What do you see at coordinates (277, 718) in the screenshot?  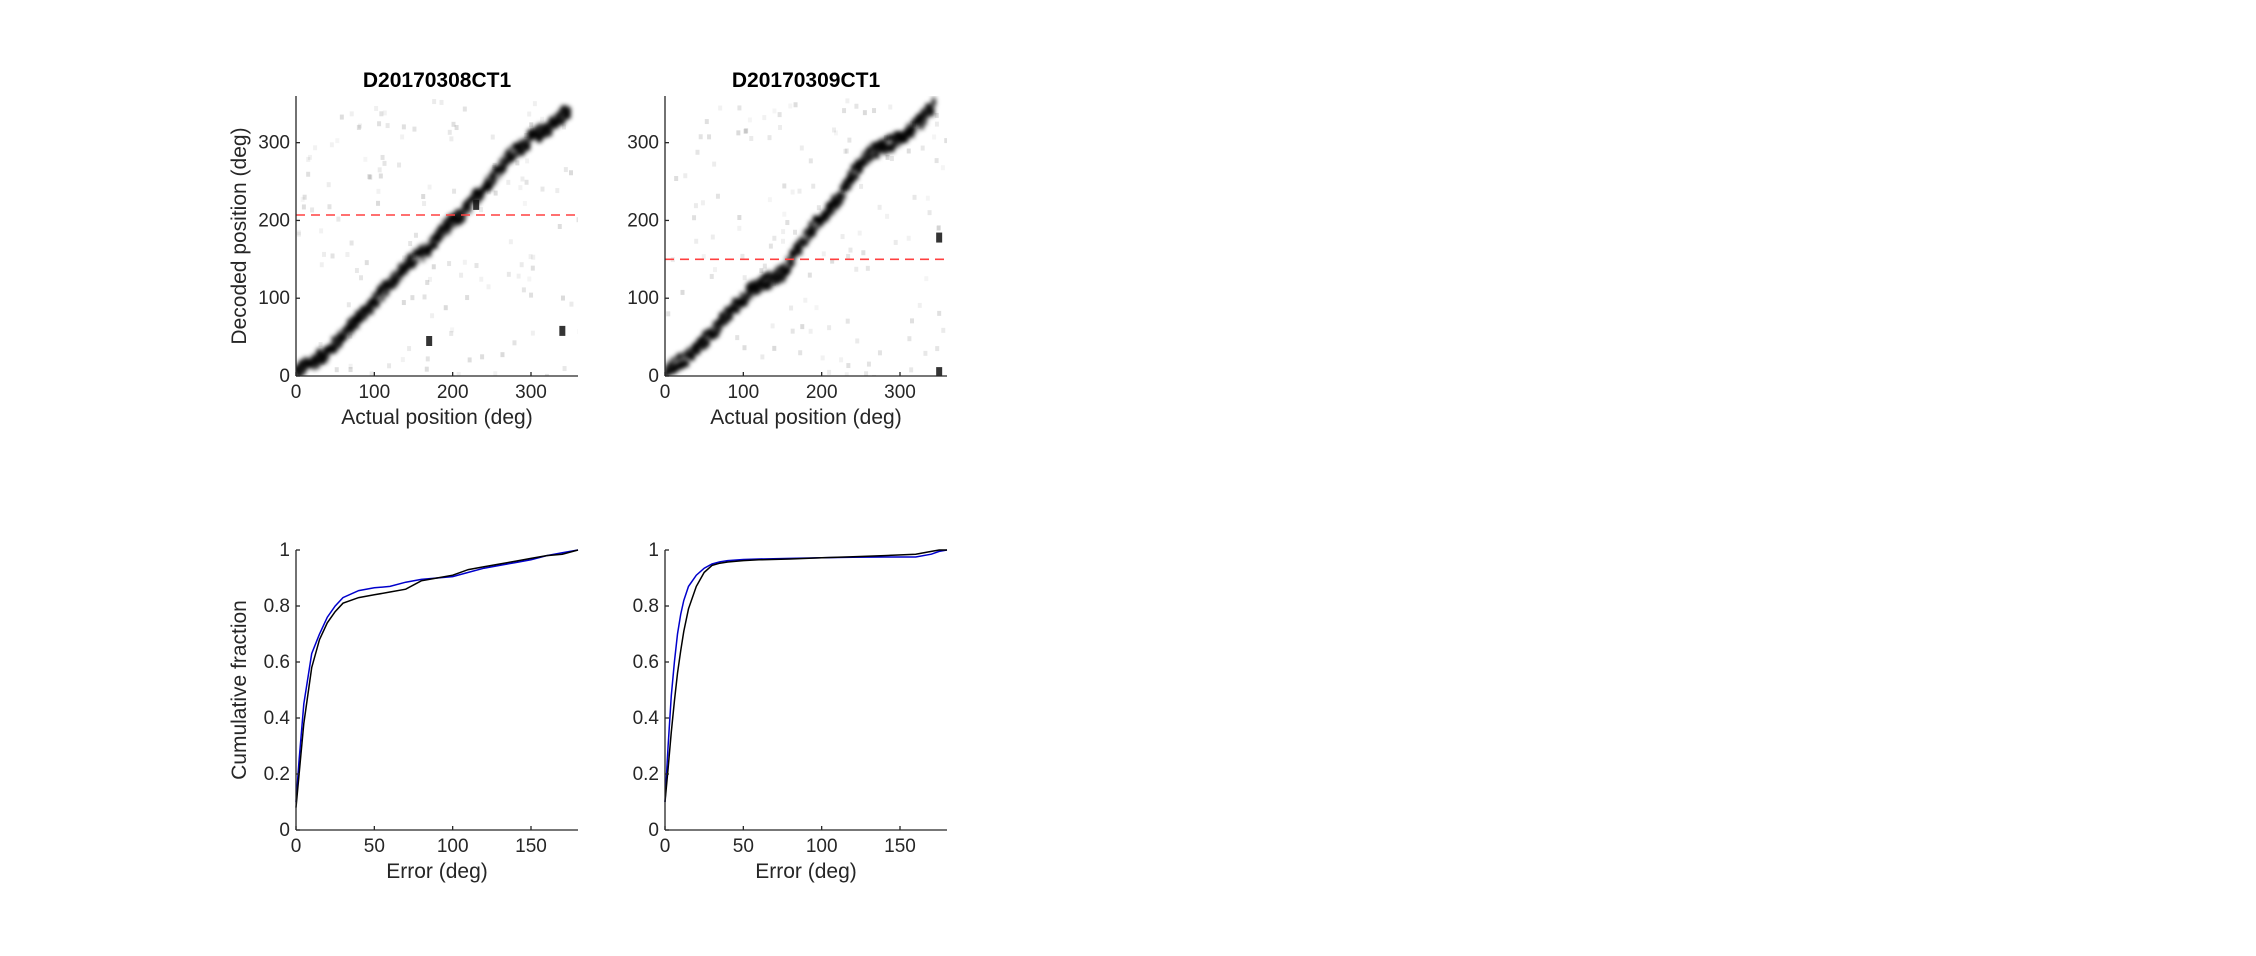 I see `y-tick-label: 0.4` at bounding box center [277, 718].